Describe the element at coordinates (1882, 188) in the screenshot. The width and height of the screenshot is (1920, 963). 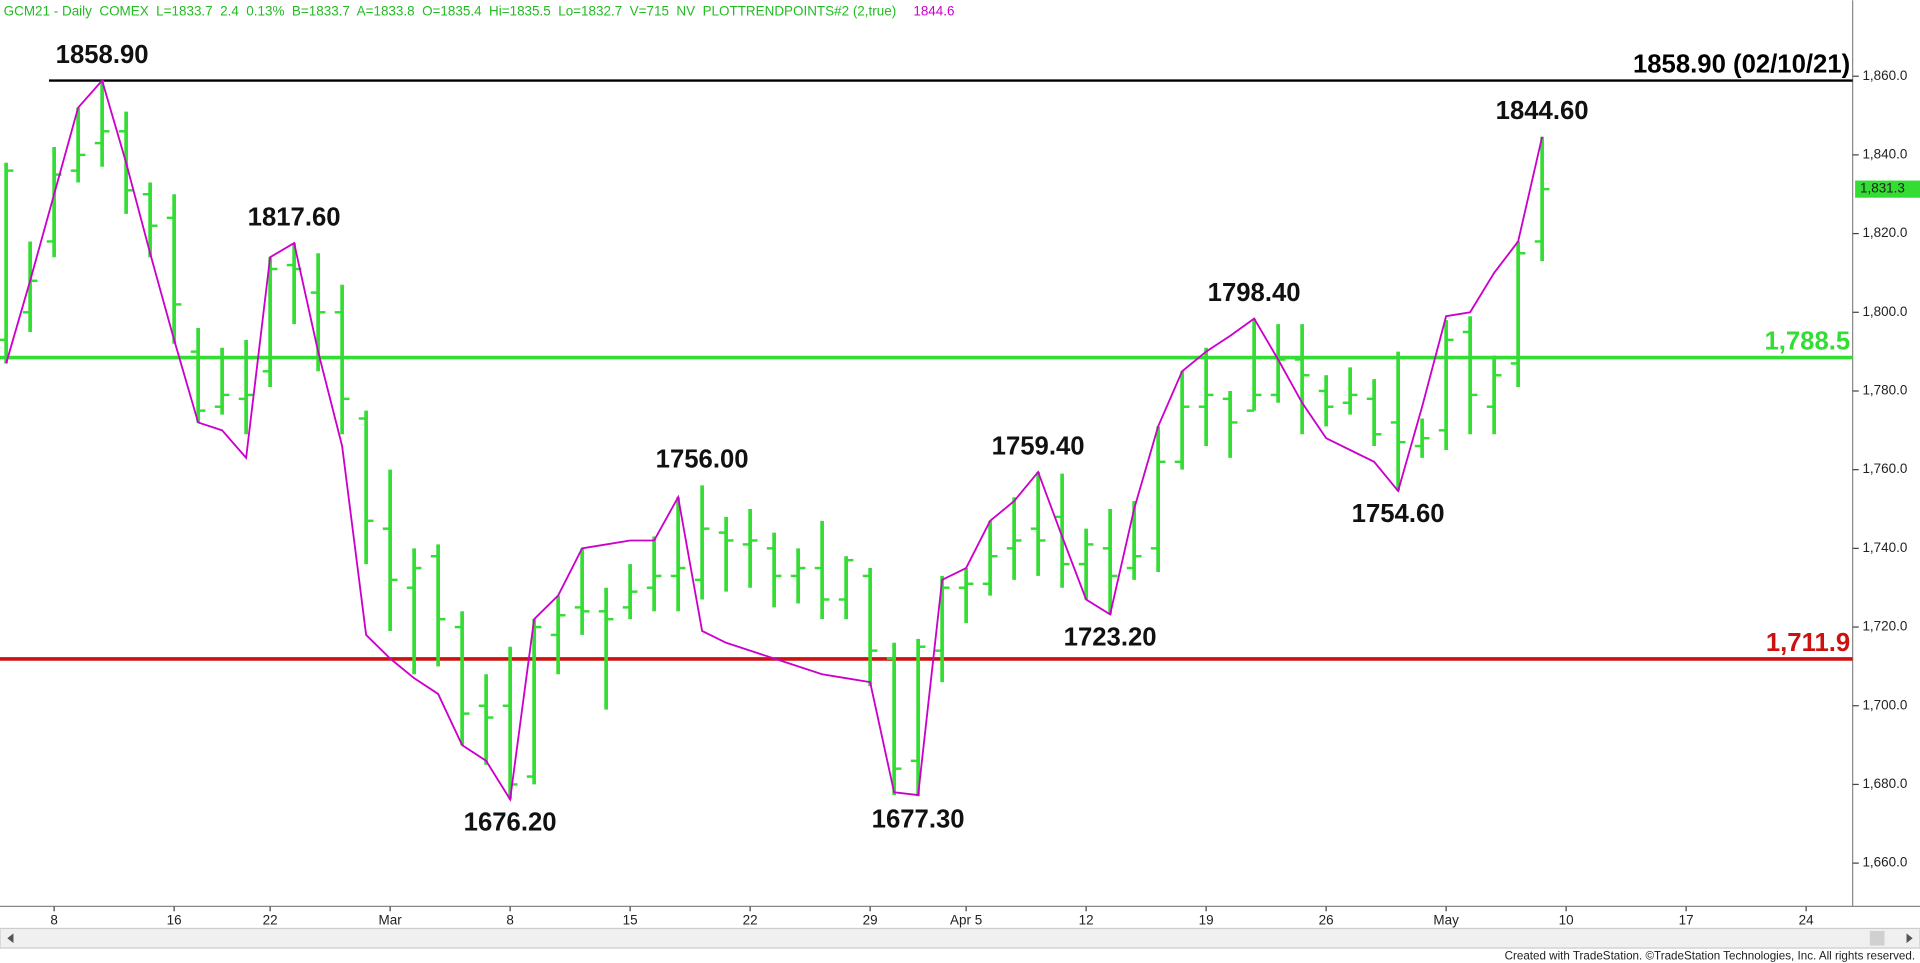
I see `last-price-label: 1,831.3` at that location.